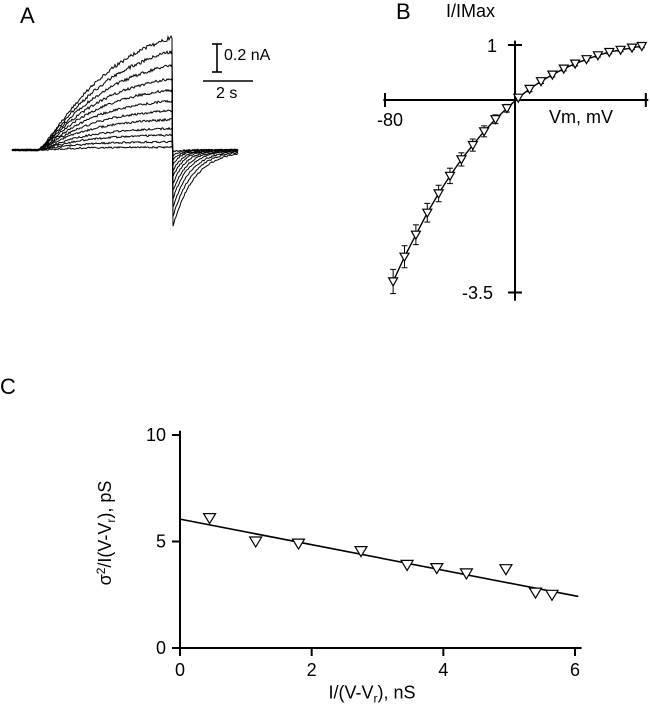 This screenshot has width=650, height=719. What do you see at coordinates (581, 117) in the screenshot?
I see `panel-b-x-axis-title: Vm, mV` at bounding box center [581, 117].